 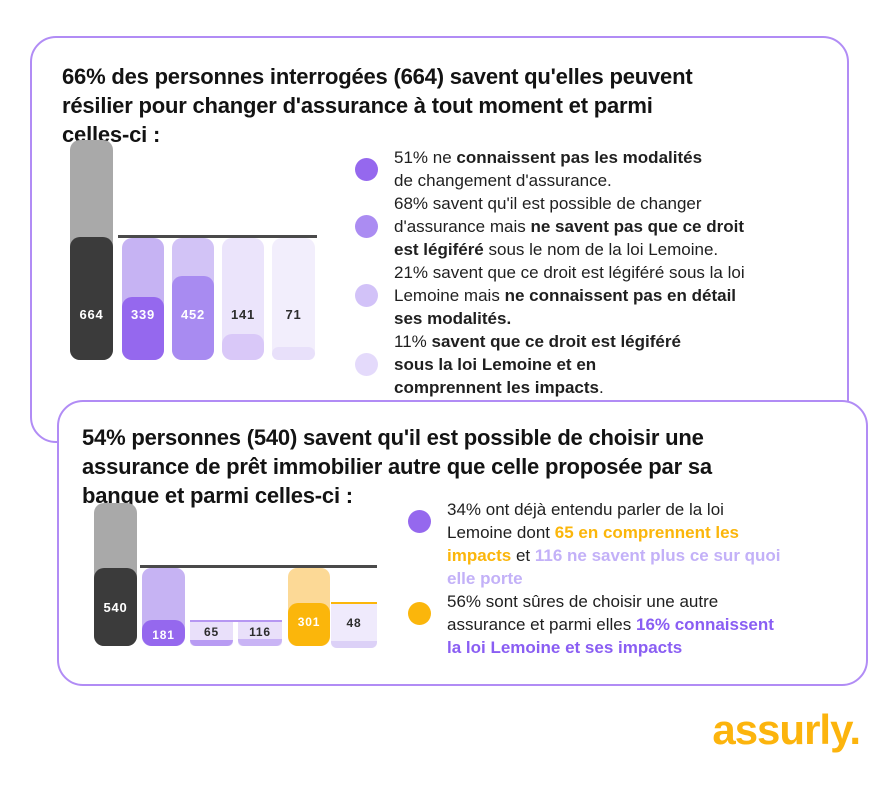 I want to click on chart1-bar-339-fill, so click(x=143, y=328).